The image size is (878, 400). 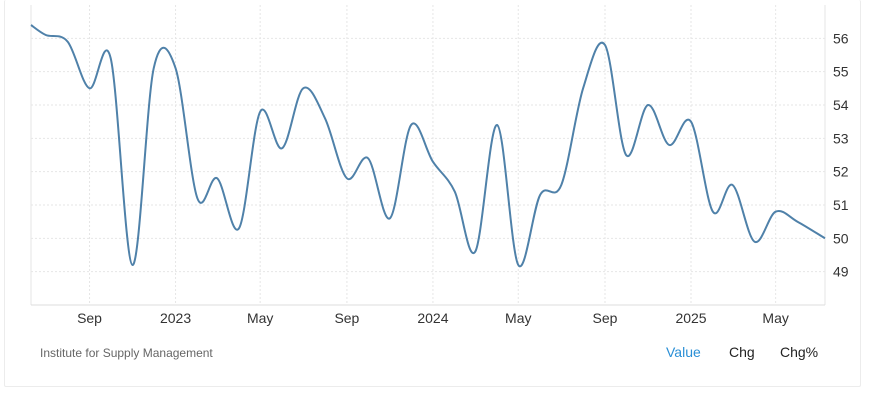 What do you see at coordinates (841, 238) in the screenshot?
I see `y-tick-label: 50` at bounding box center [841, 238].